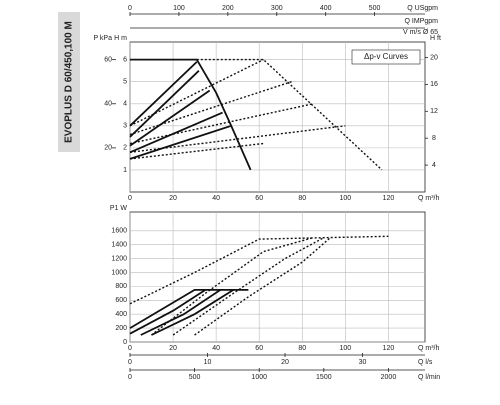 This screenshot has height=405, width=500. What do you see at coordinates (434, 138) in the screenshot?
I see `y3-tick-label: 8` at bounding box center [434, 138].